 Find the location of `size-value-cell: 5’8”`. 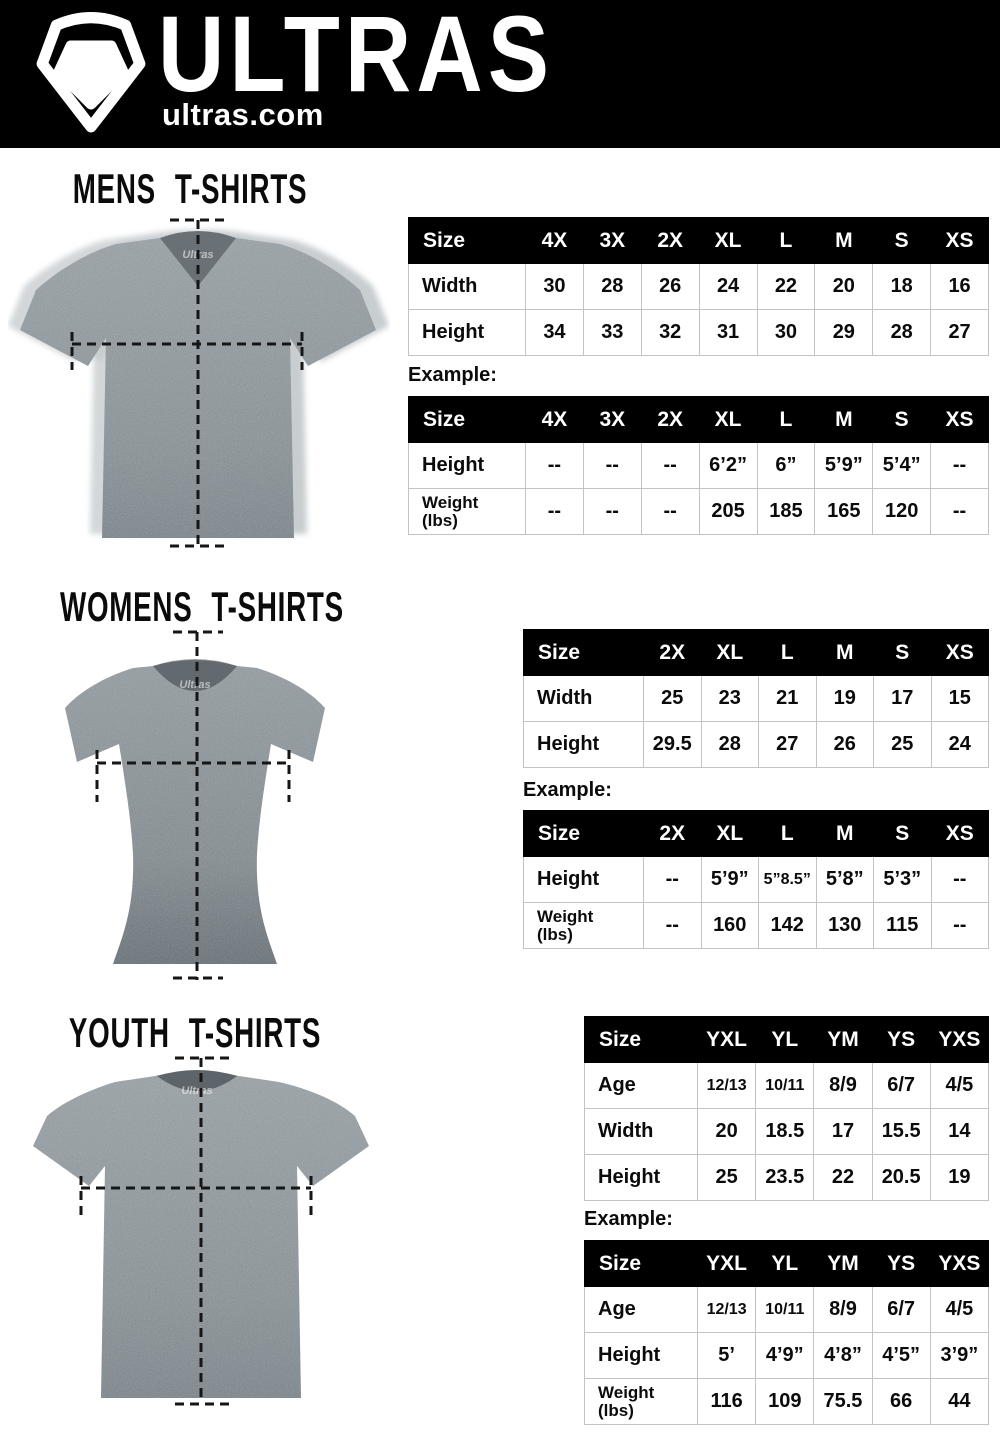

size-value-cell: 5’8” is located at coordinates (844, 879).